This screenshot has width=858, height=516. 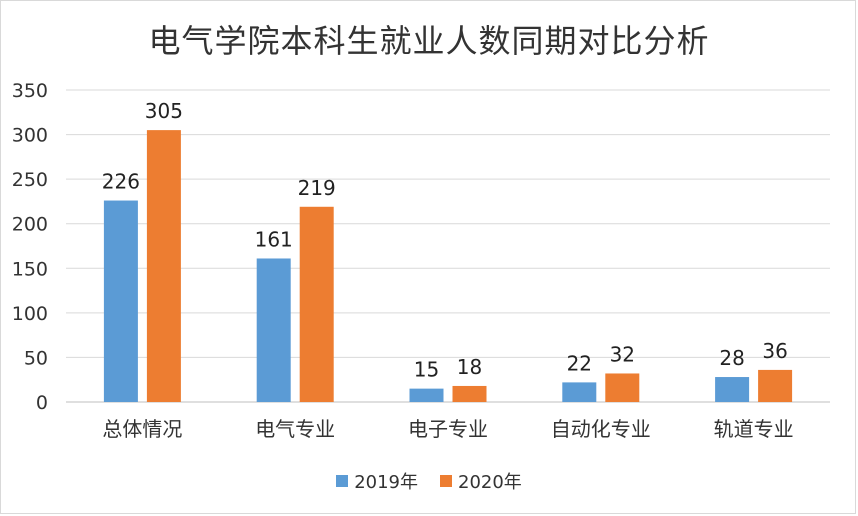 What do you see at coordinates (622, 354) in the screenshot?
I see `data-label-series-1-3: 32` at bounding box center [622, 354].